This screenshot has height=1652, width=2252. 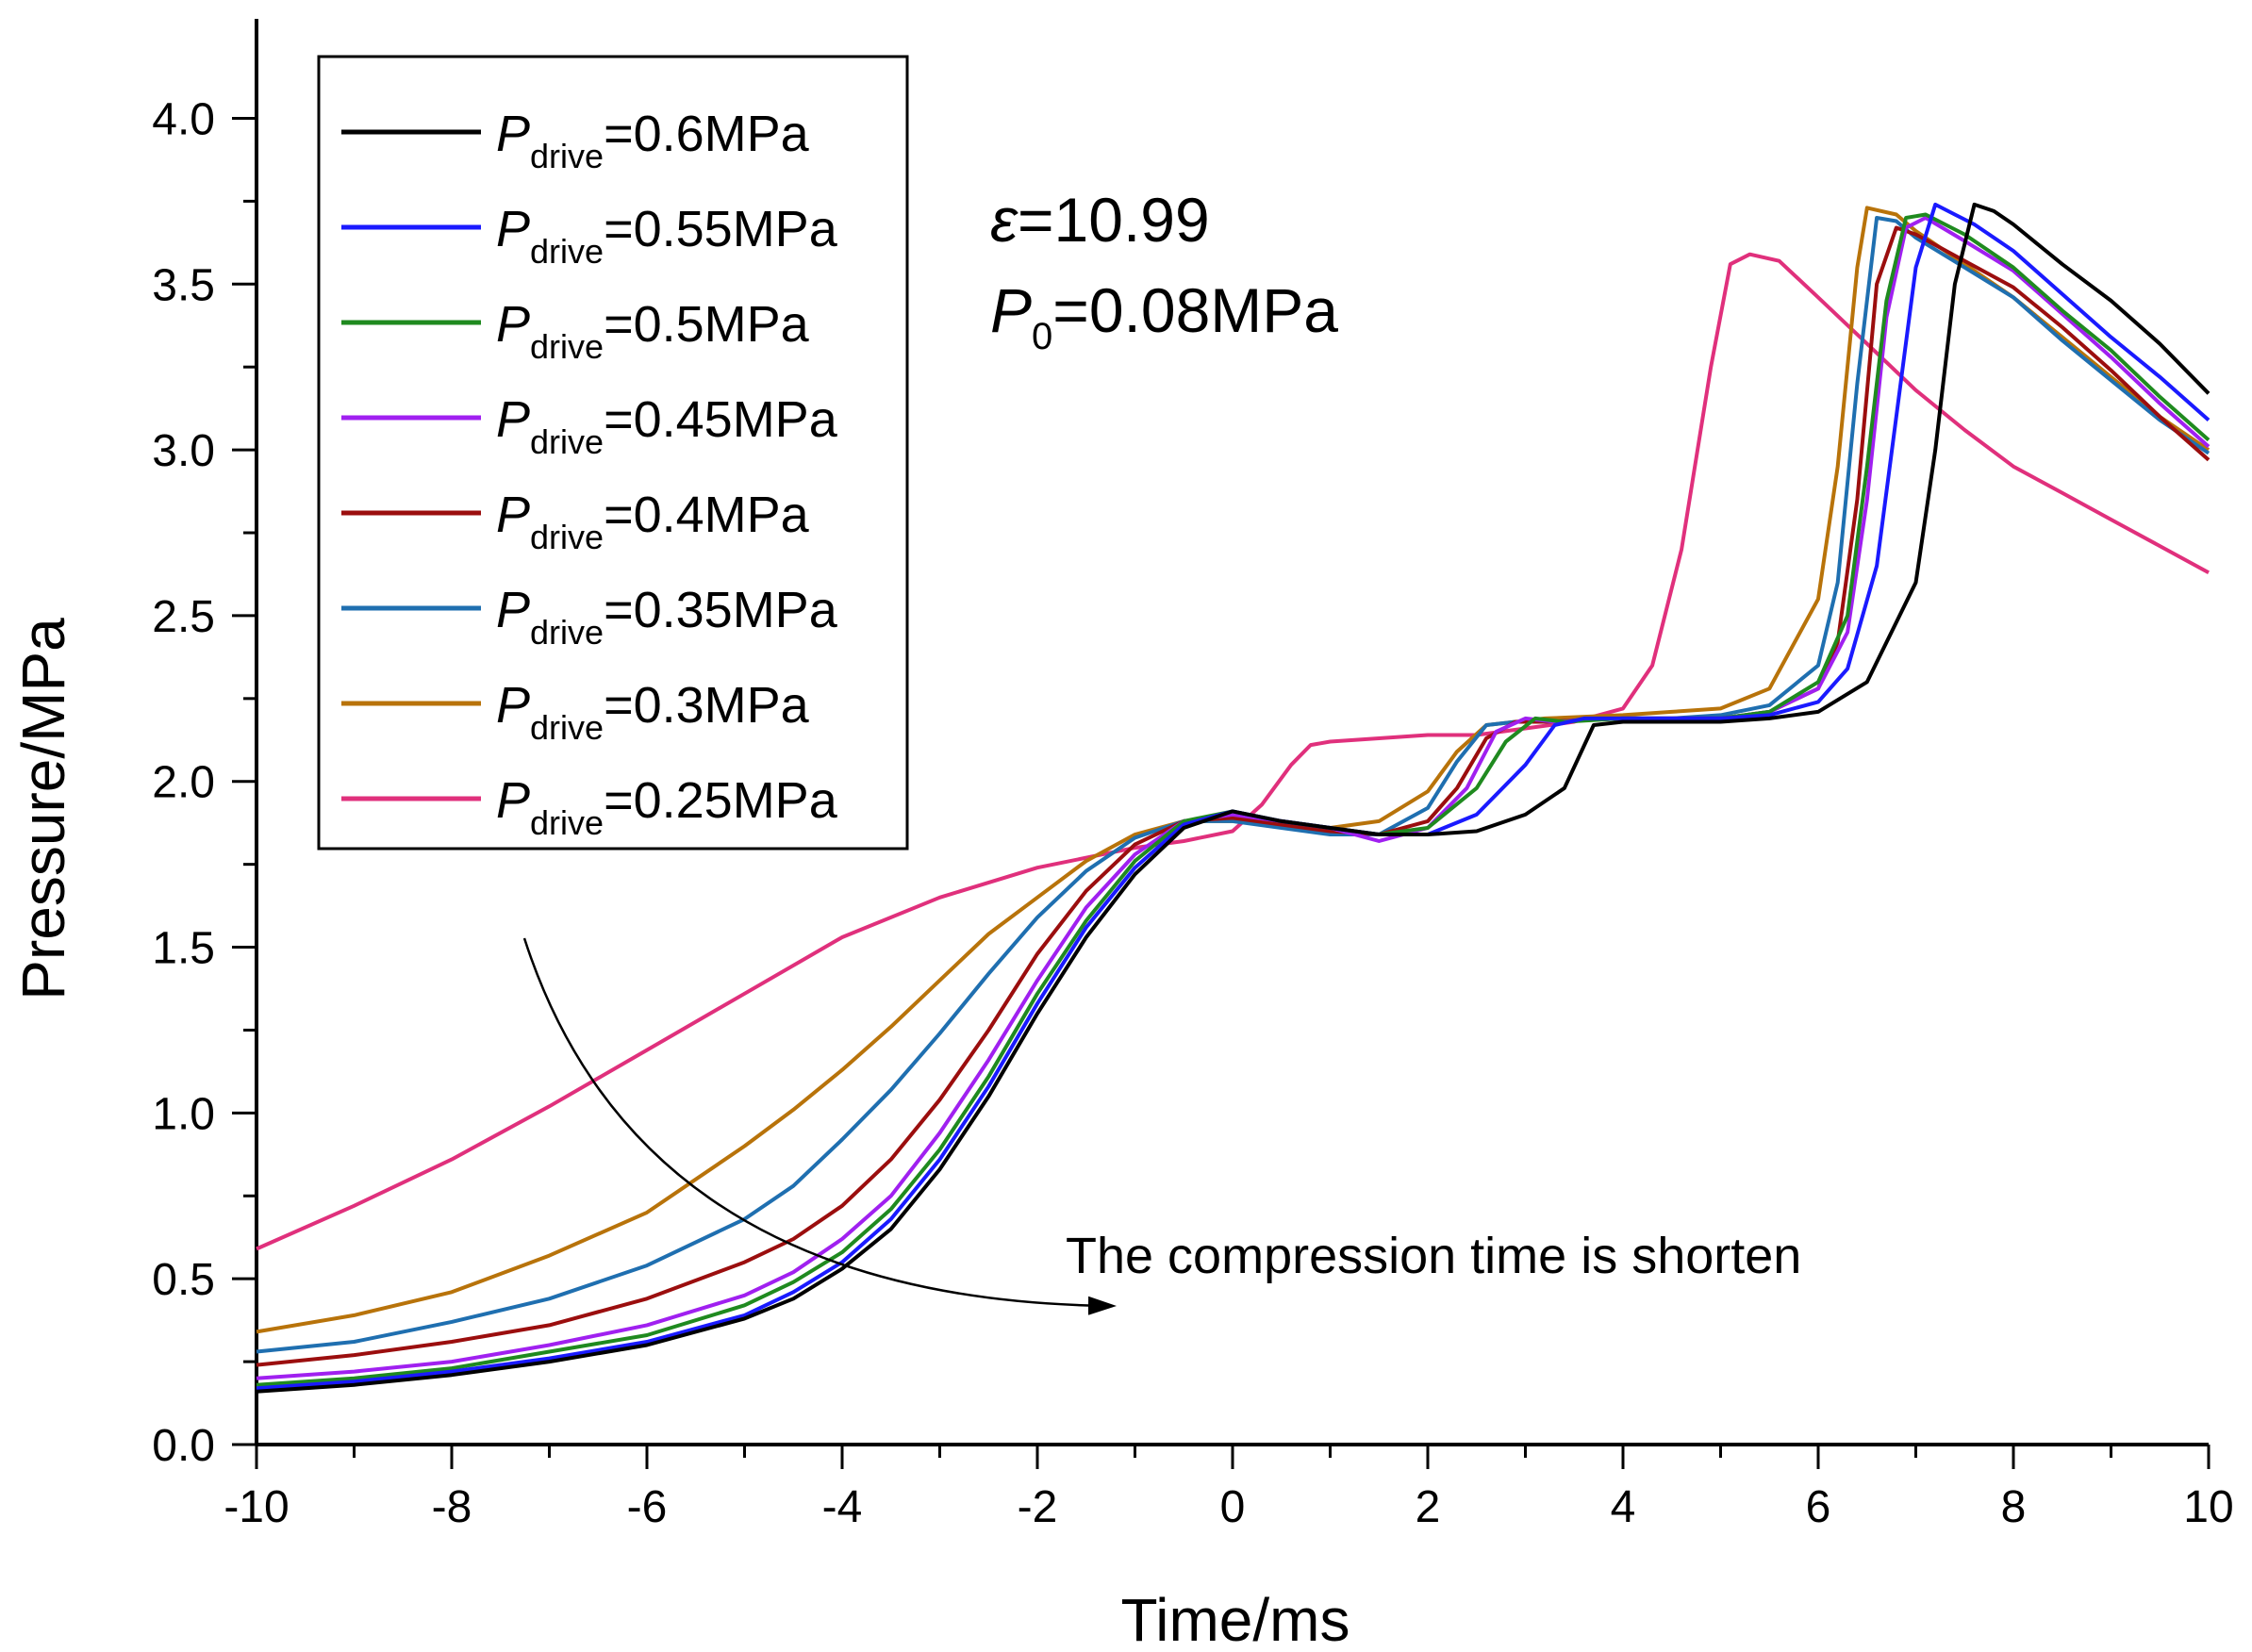 I want to click on trend-note: The compression time is shorten, so click(x=1433, y=1256).